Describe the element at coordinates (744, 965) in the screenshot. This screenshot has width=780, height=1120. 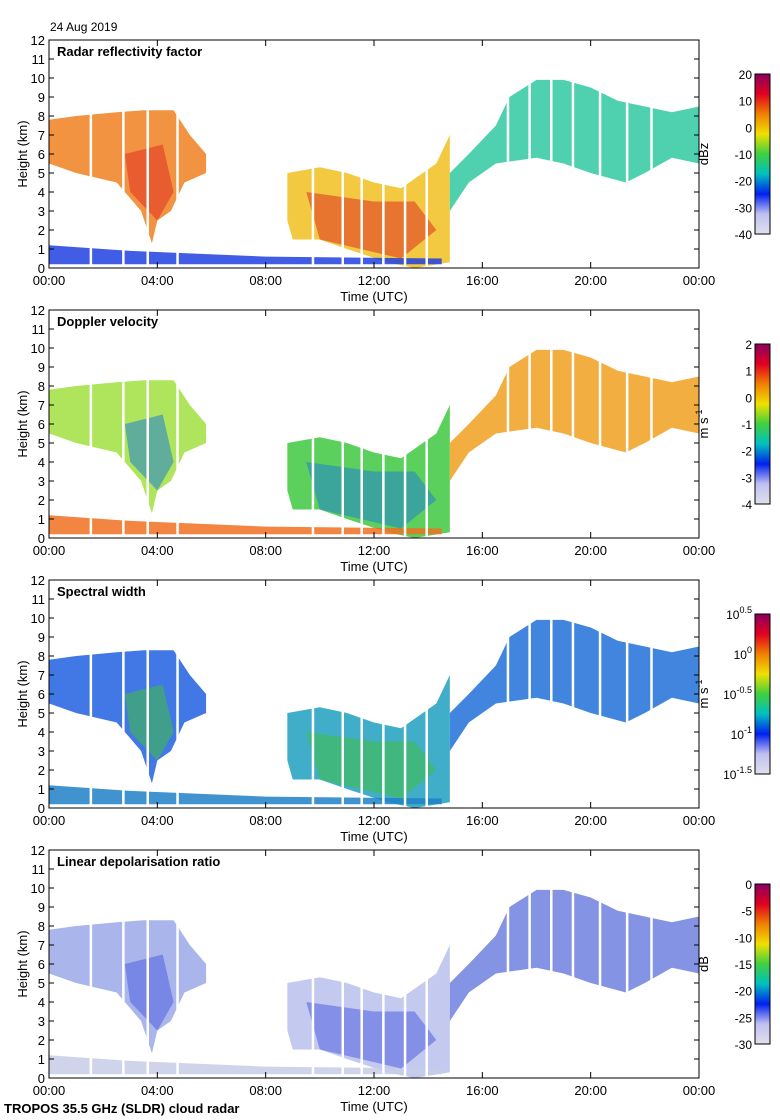
I see `colorbar-tick-label: -15` at that location.